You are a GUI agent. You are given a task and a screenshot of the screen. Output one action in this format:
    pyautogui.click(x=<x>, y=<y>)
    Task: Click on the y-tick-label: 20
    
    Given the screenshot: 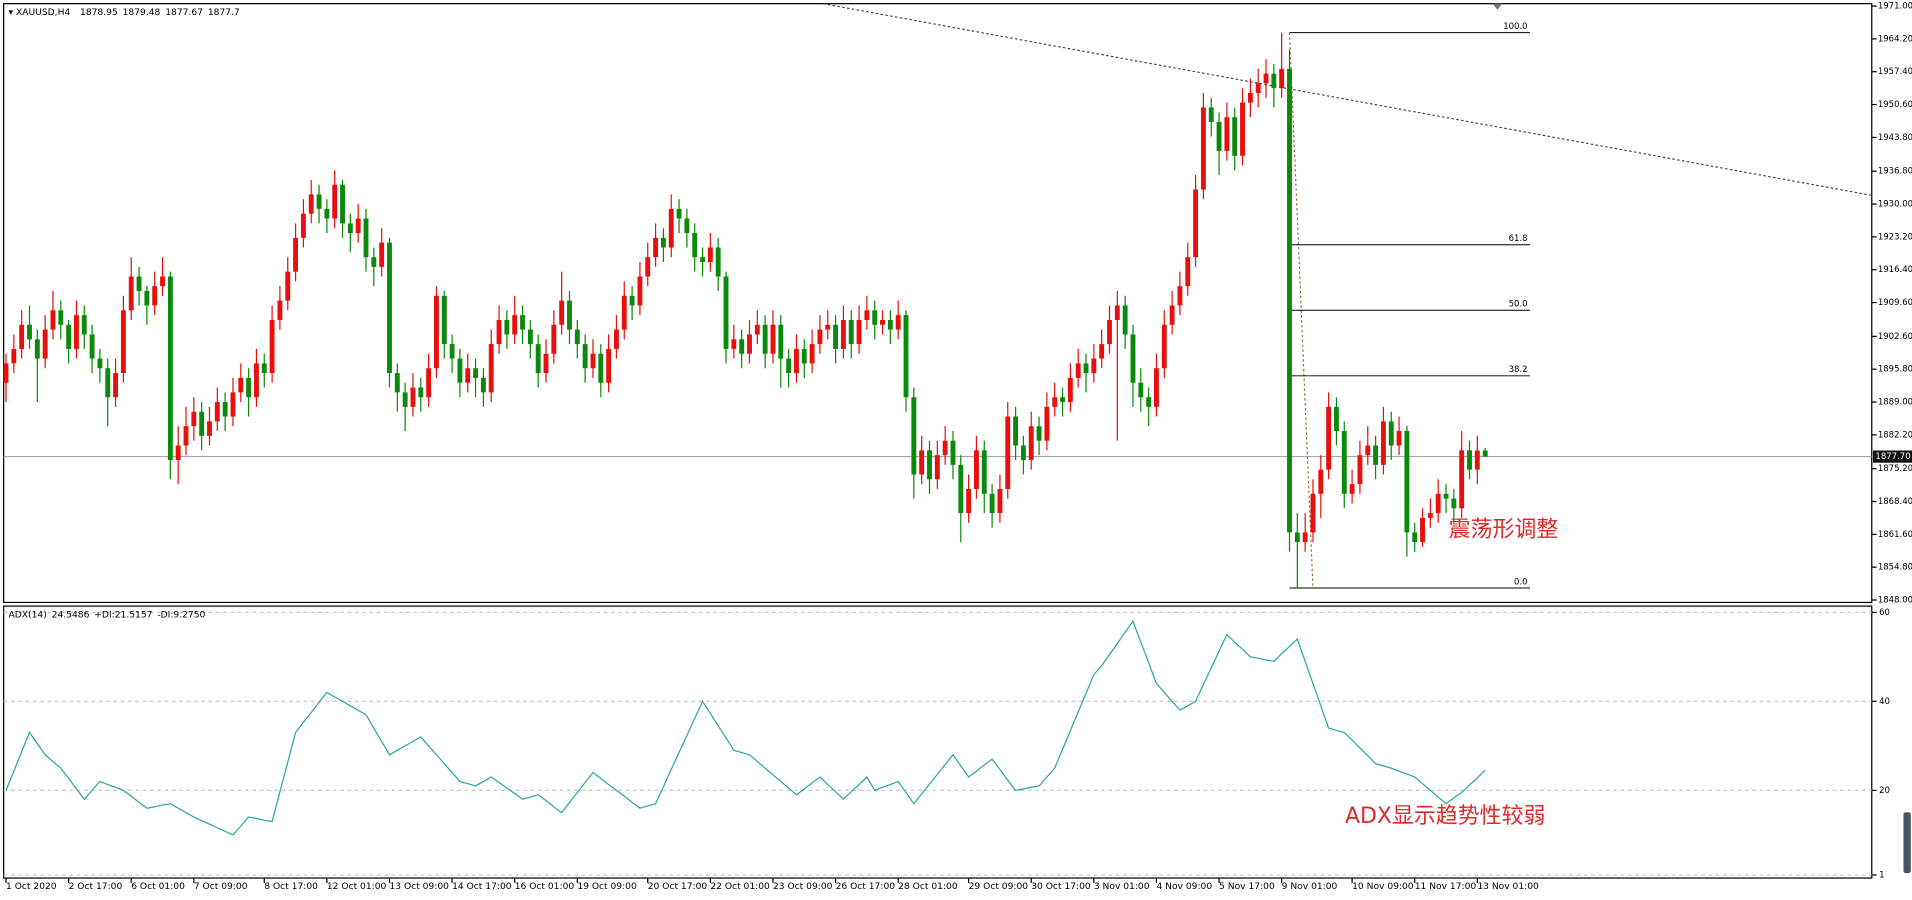 What is the action you would take?
    pyautogui.click(x=1884, y=791)
    